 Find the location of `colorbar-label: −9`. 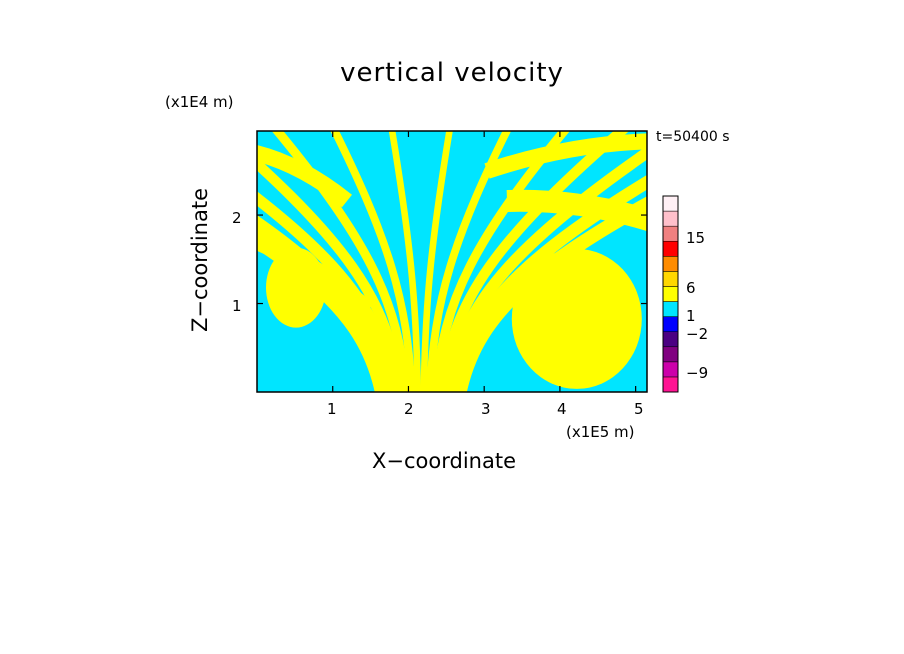

colorbar-label: −9 is located at coordinates (697, 373).